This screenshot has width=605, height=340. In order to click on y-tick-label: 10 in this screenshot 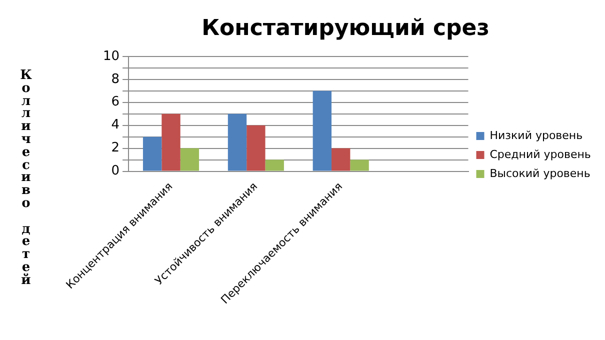, I will do `click(111, 56)`.